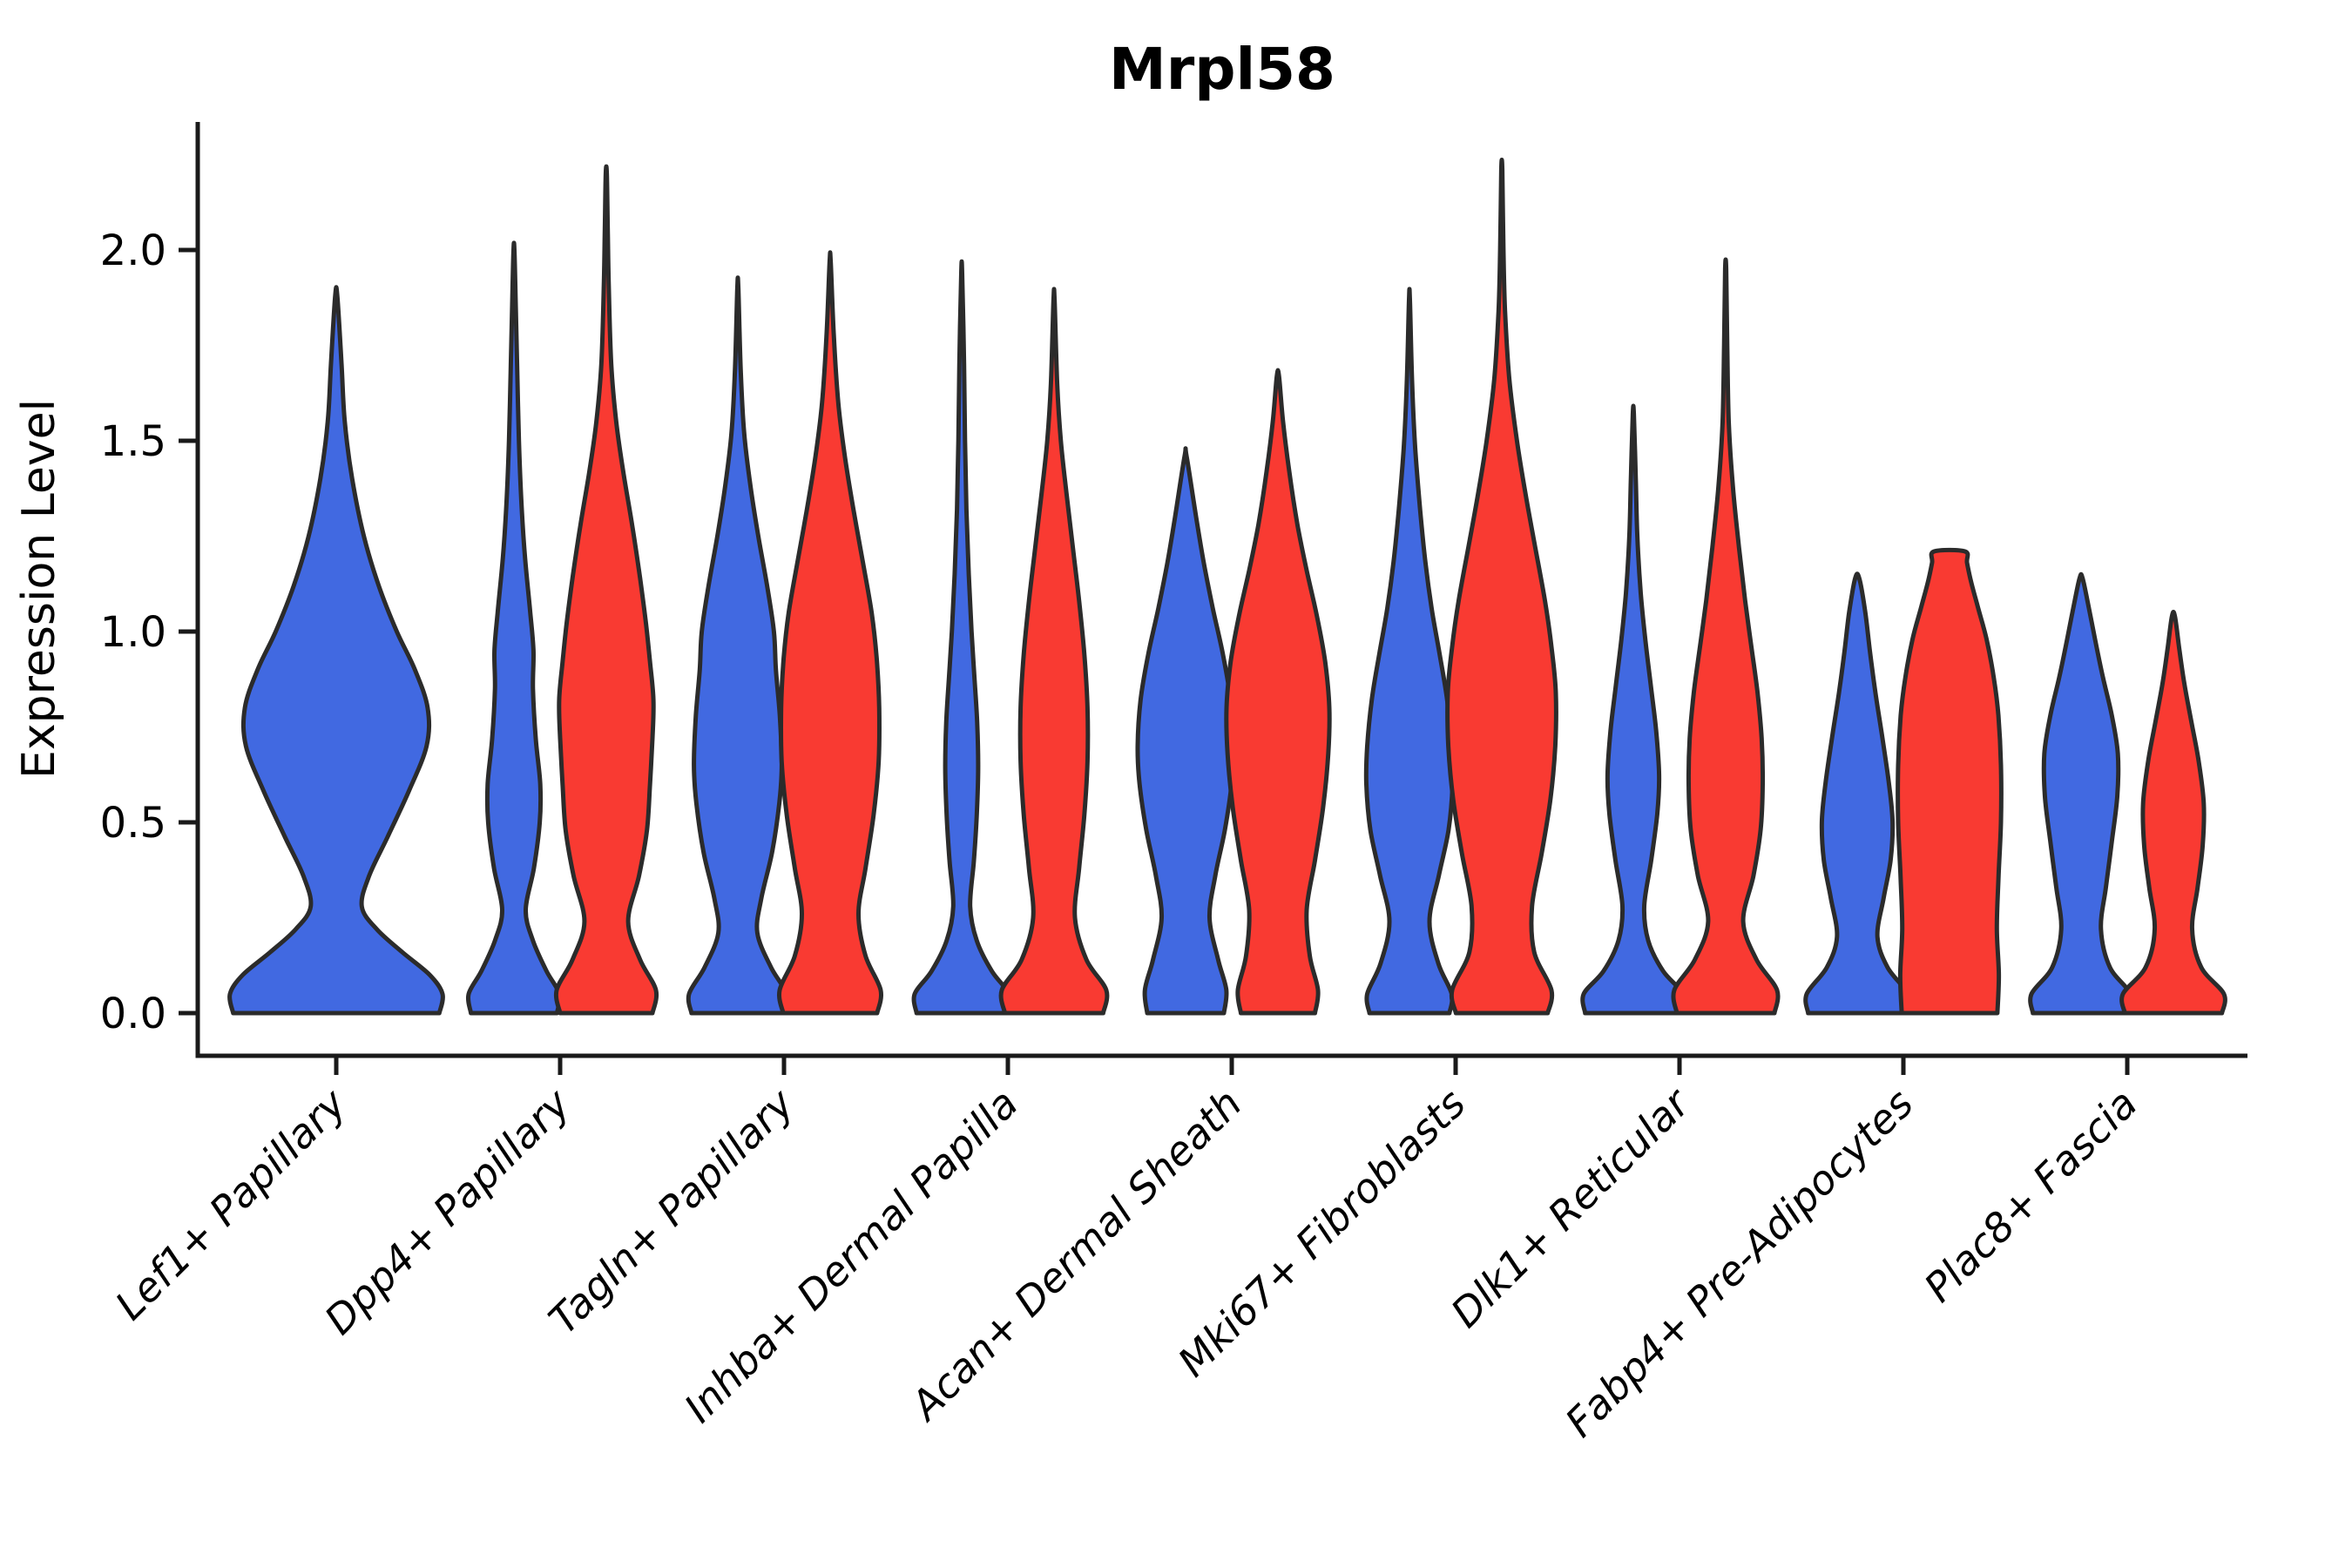 Image resolution: width=2352 pixels, height=1568 pixels. I want to click on y-tick-label: 2.0, so click(133, 250).